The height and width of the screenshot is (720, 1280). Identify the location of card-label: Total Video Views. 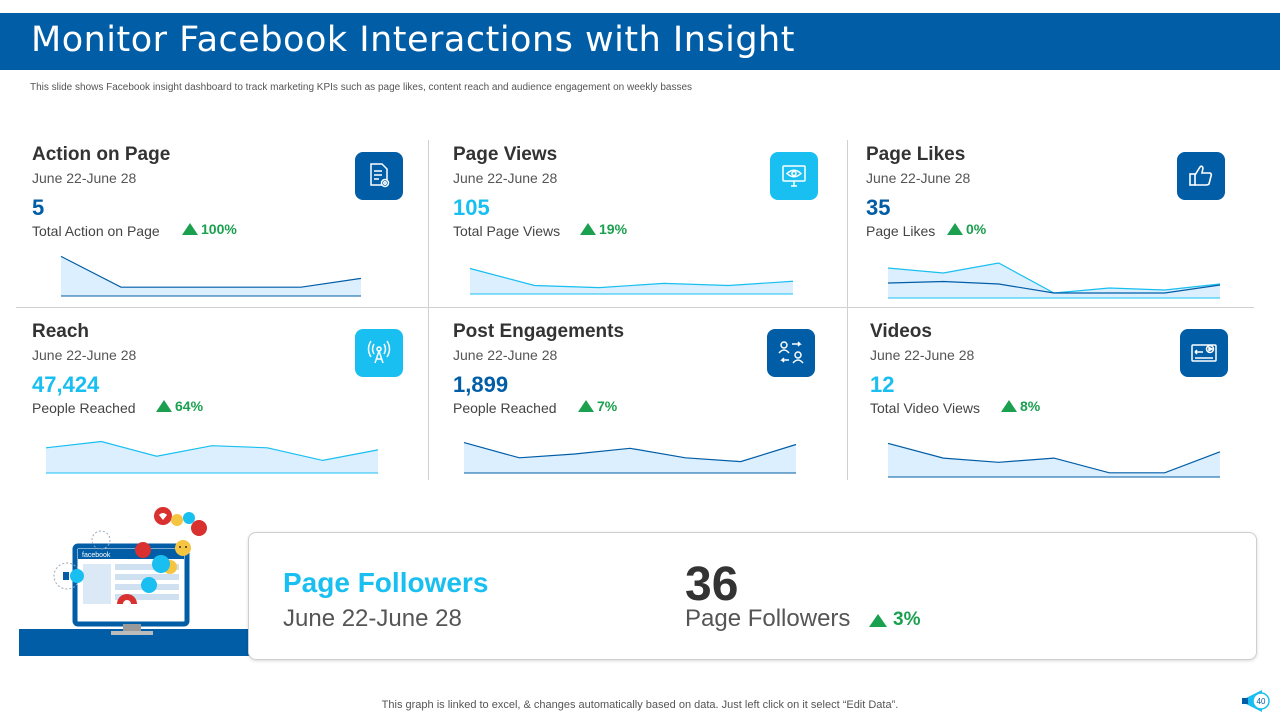
(925, 408).